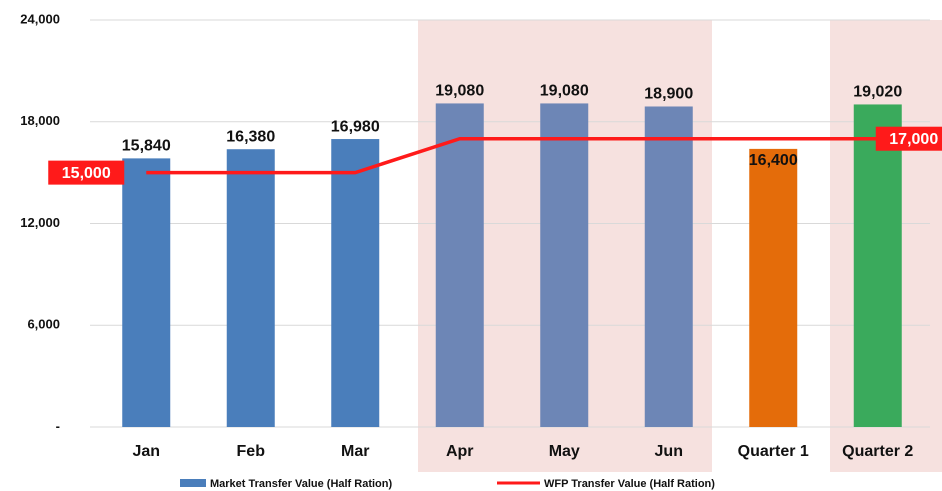 The width and height of the screenshot is (942, 491). I want to click on line, so click(512, 155).